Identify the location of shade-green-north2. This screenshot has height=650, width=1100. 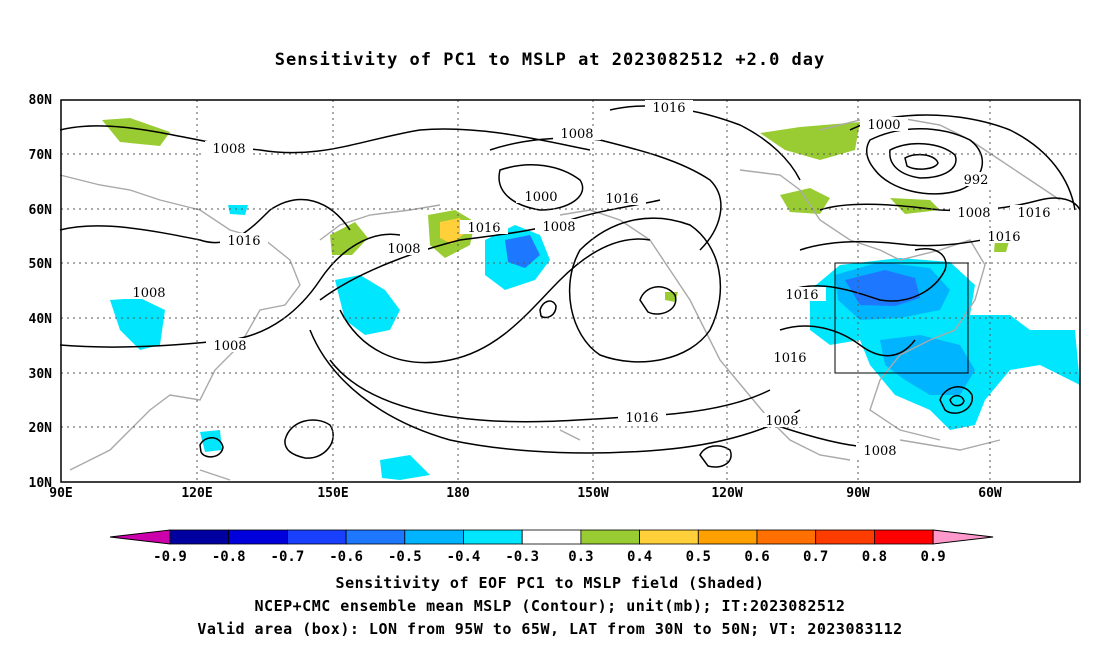
(810, 141).